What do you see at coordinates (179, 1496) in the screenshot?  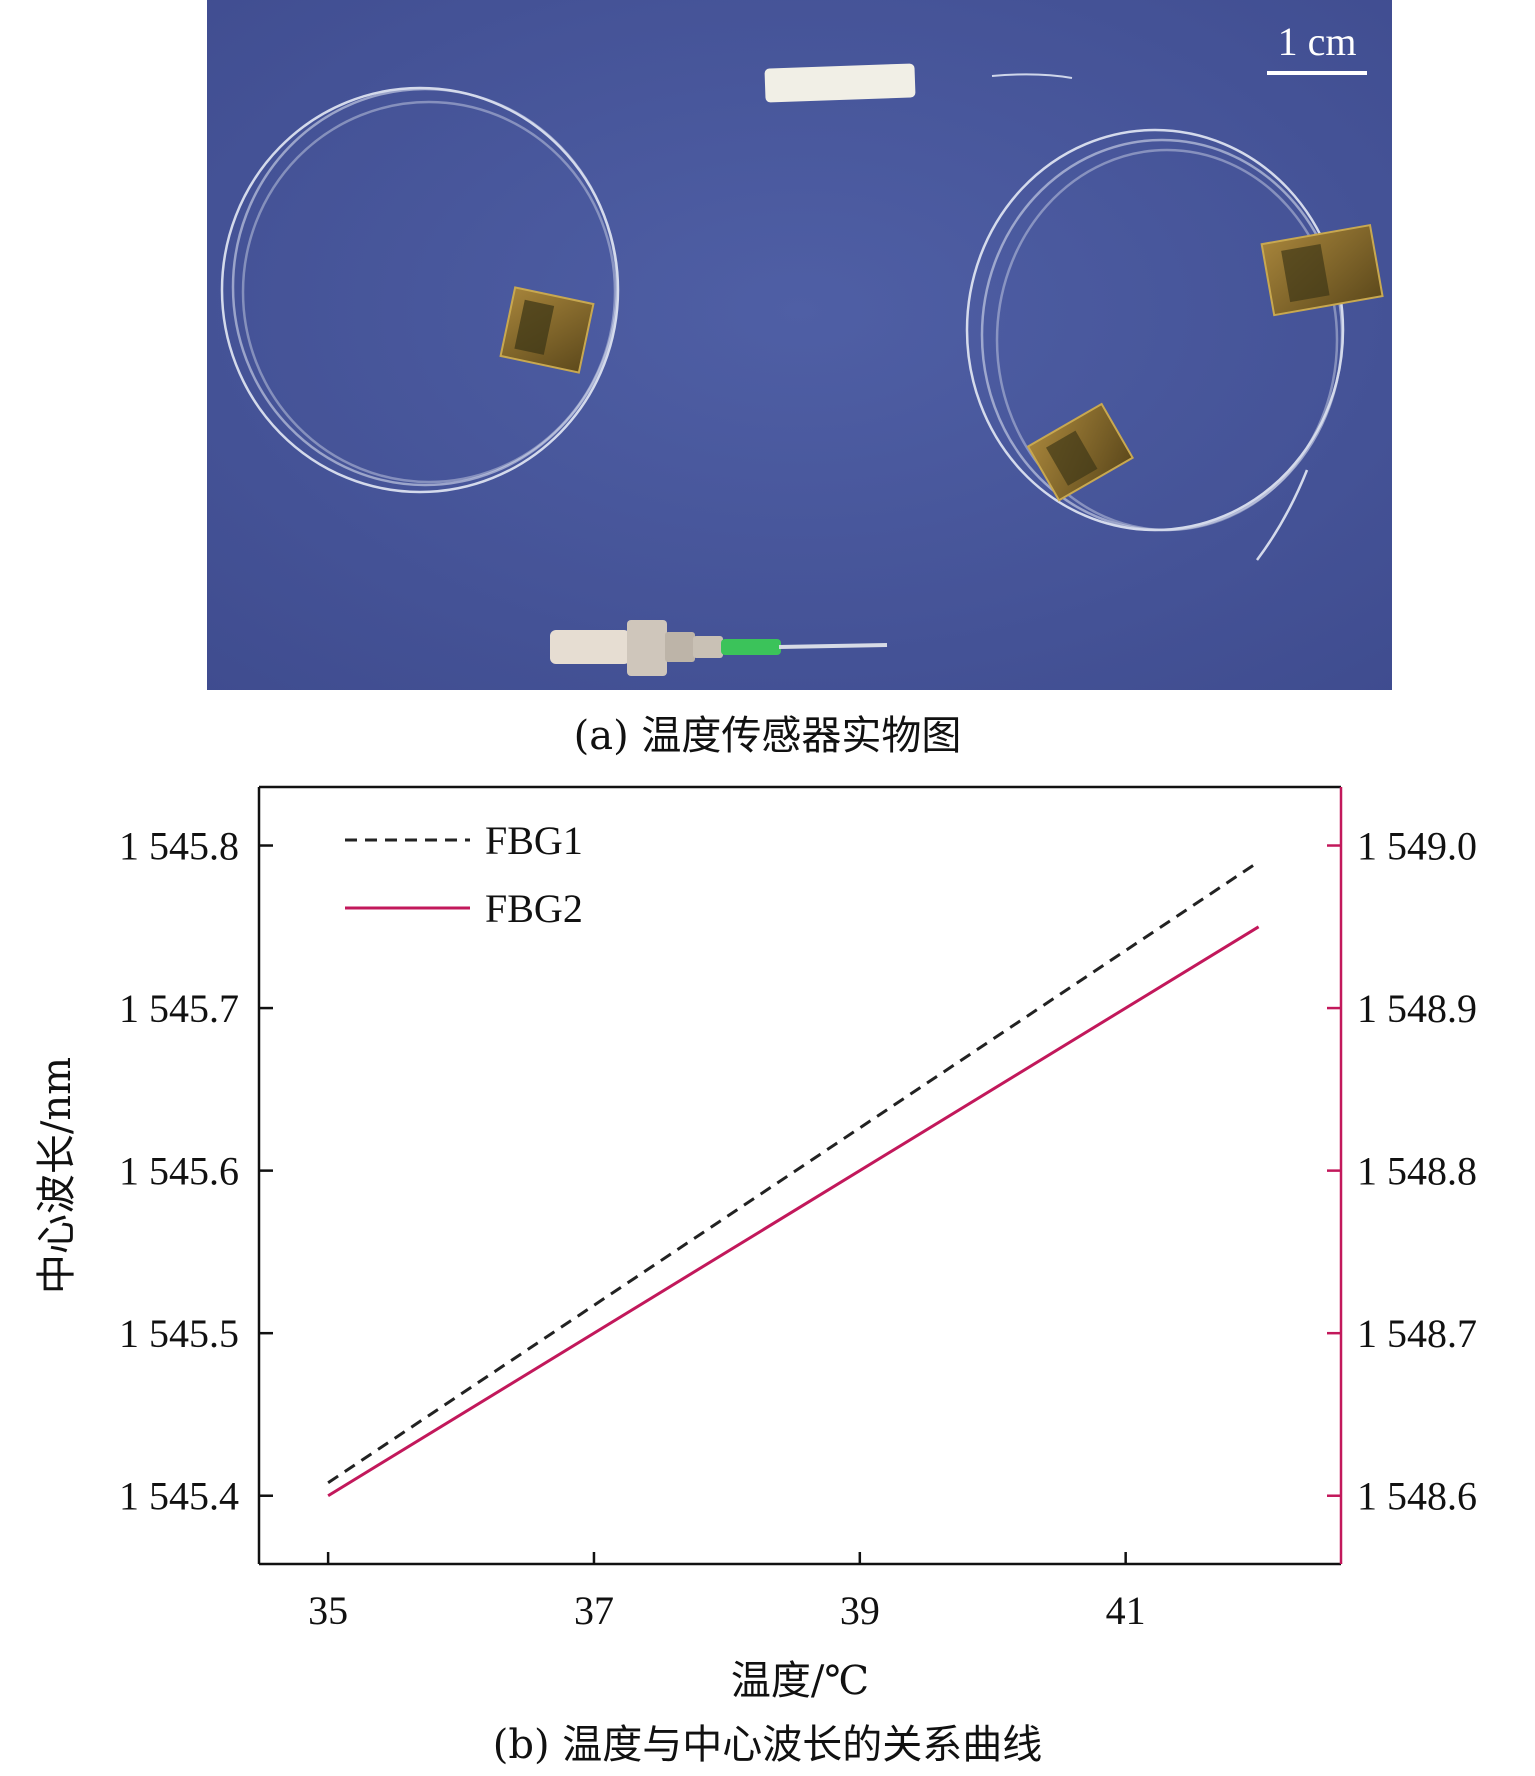 I see `left-y-tick-label: 1 545.4` at bounding box center [179, 1496].